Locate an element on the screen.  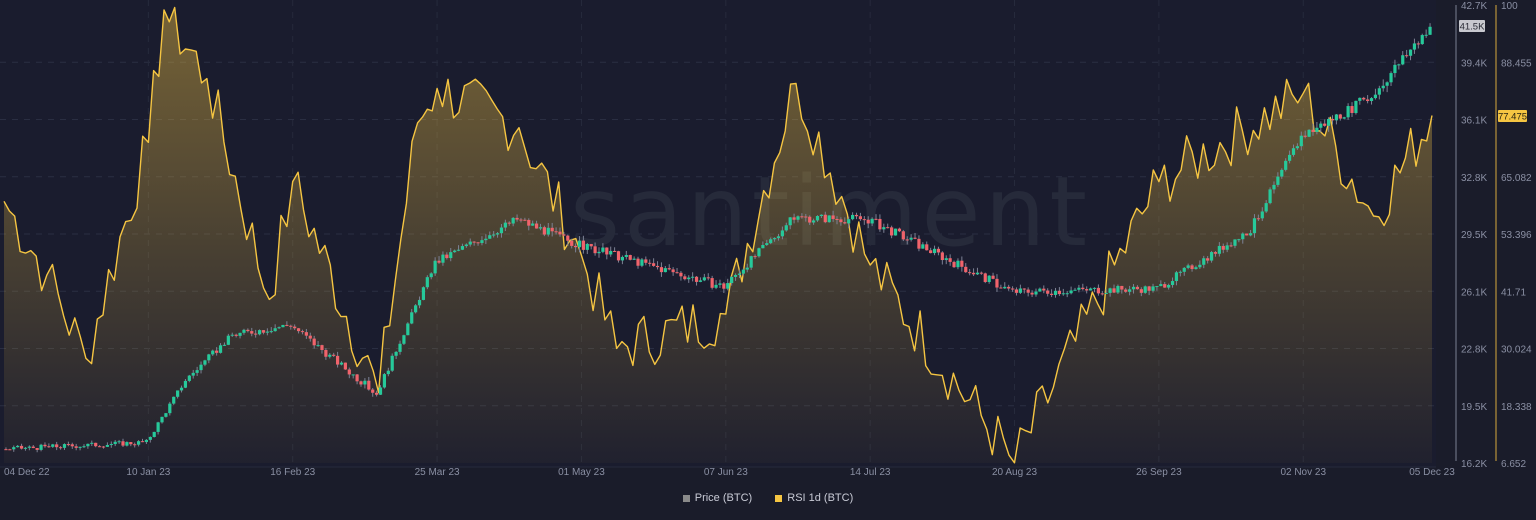
rsi-current-badge: 77.475 is located at coordinates (1512, 116).